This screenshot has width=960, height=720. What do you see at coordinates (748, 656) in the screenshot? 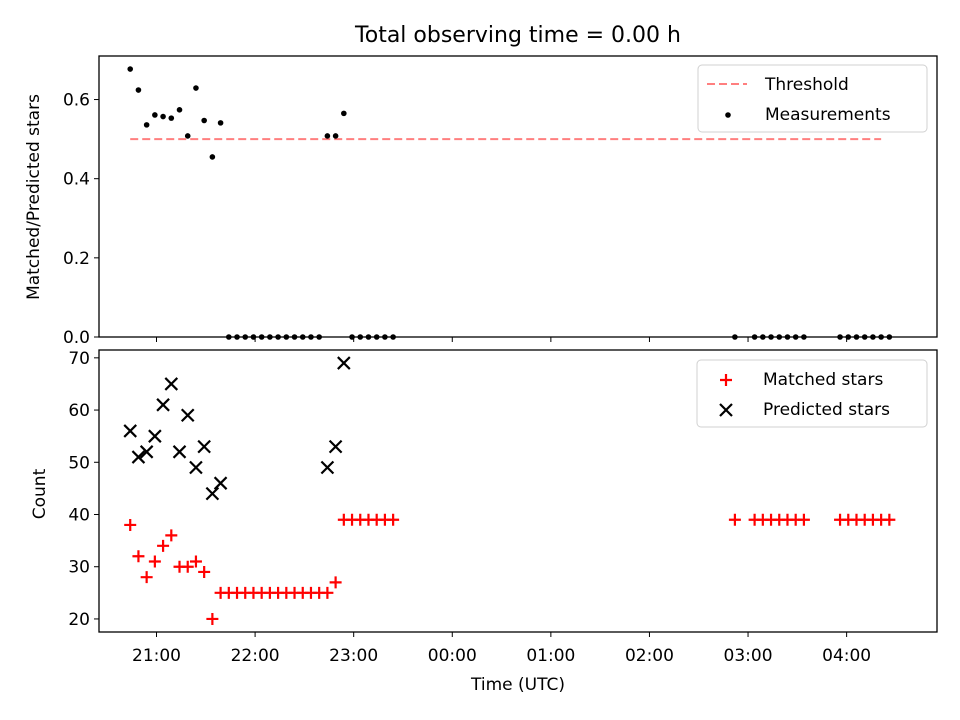
I see `bottom-xtick-label-6: 03:00` at bounding box center [748, 656].